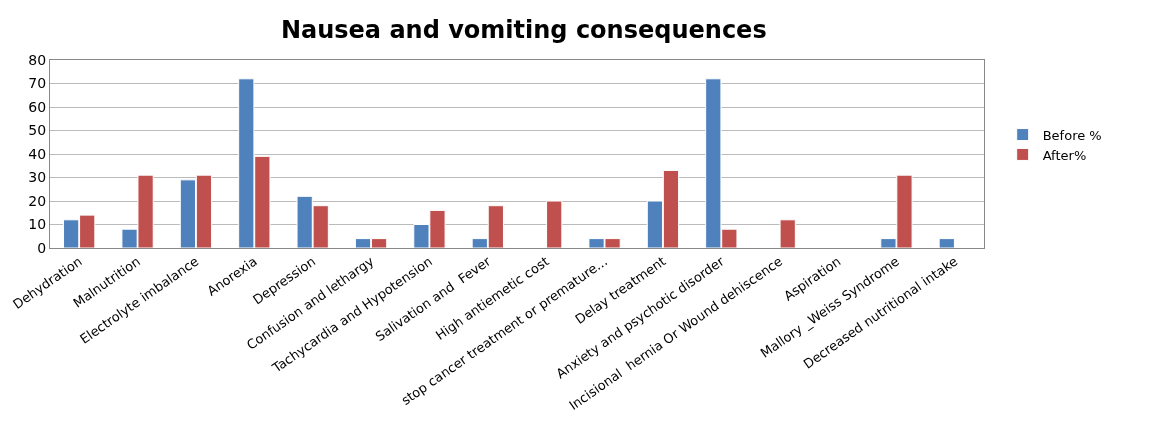 Image resolution: width=1164 pixels, height=423 pixels. What do you see at coordinates (523, 29) in the screenshot?
I see `chart-title: Nausea and vomiting consequences` at bounding box center [523, 29].